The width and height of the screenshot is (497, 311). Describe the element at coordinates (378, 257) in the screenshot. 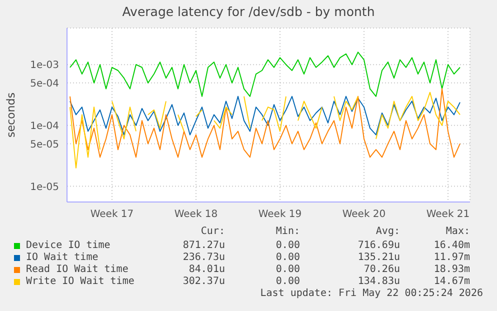

I see `text: 135.21u` at that location.